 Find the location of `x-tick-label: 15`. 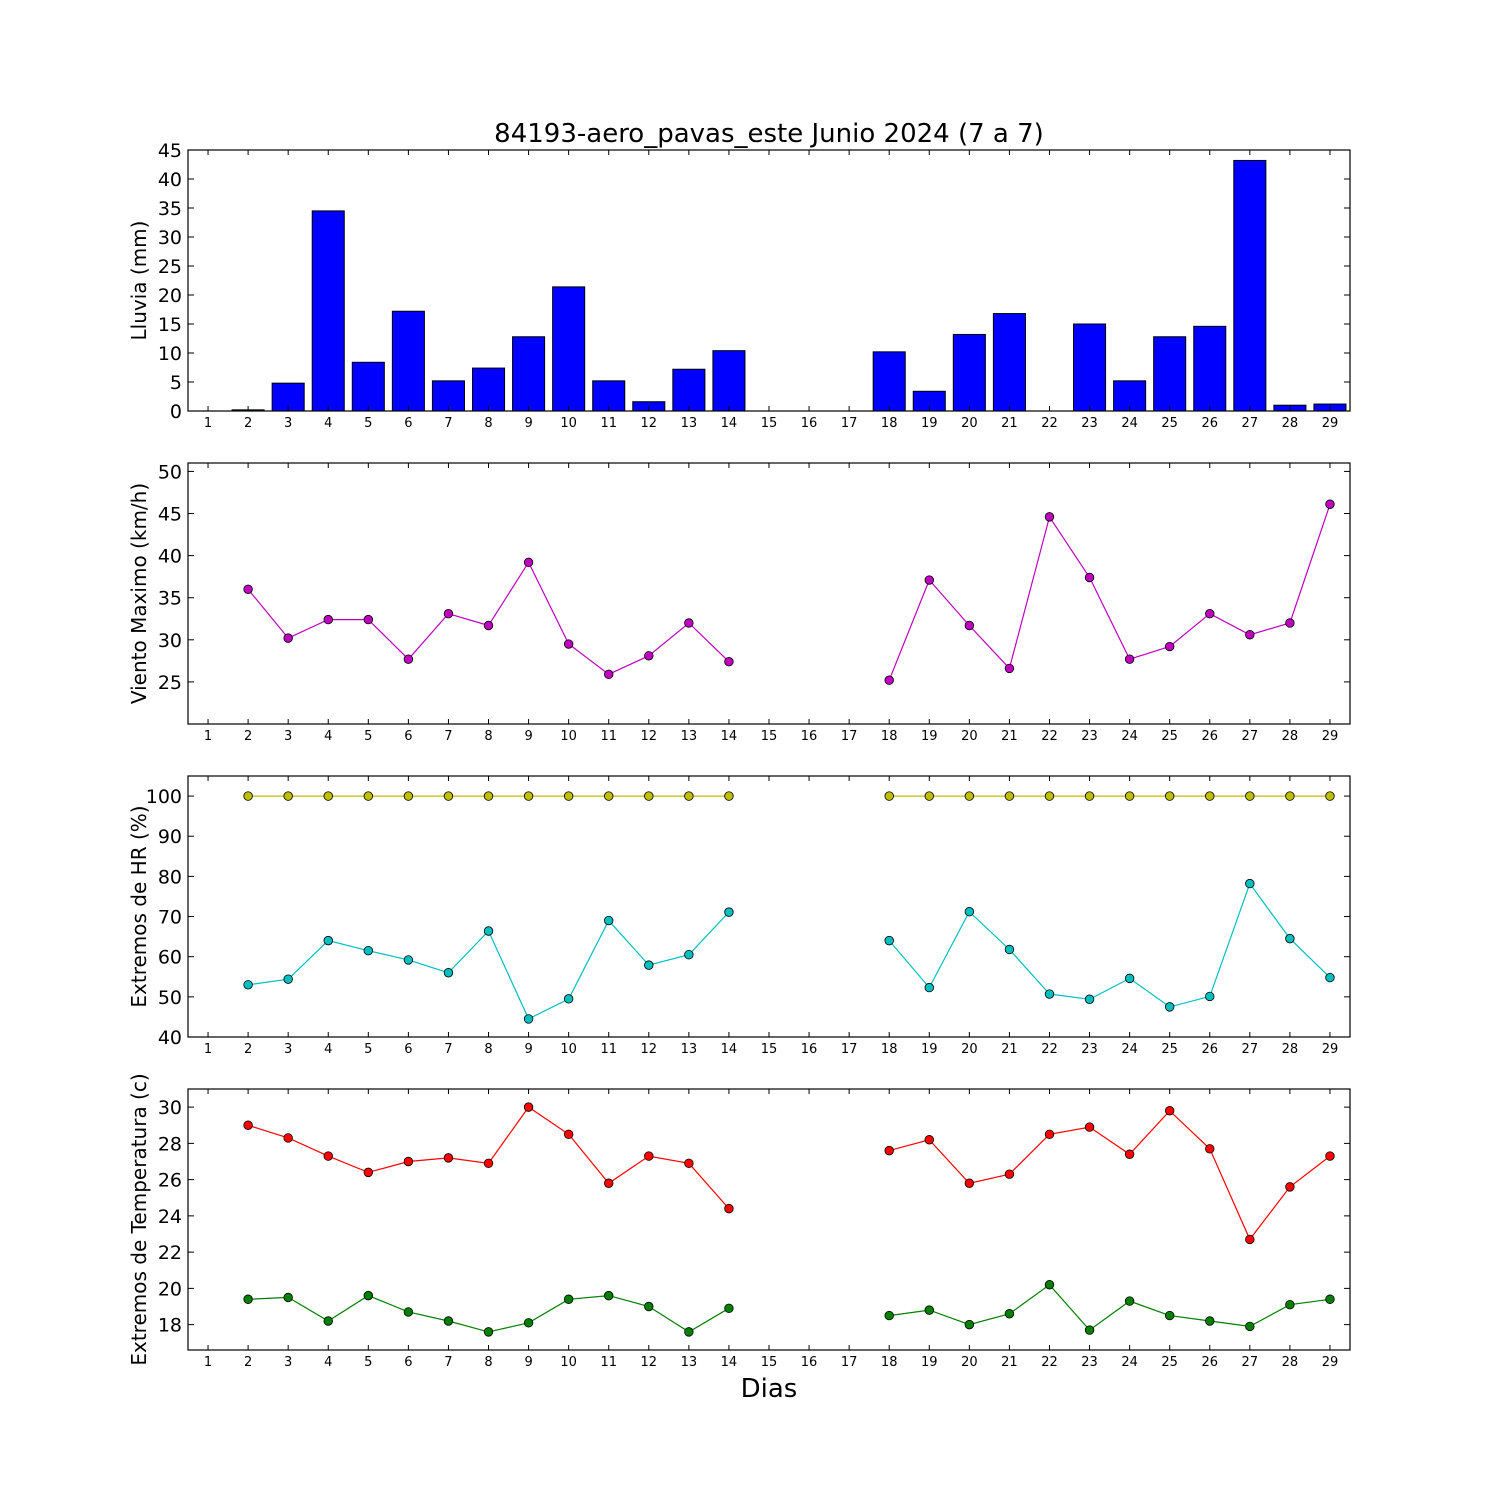

x-tick-label: 15 is located at coordinates (769, 736).